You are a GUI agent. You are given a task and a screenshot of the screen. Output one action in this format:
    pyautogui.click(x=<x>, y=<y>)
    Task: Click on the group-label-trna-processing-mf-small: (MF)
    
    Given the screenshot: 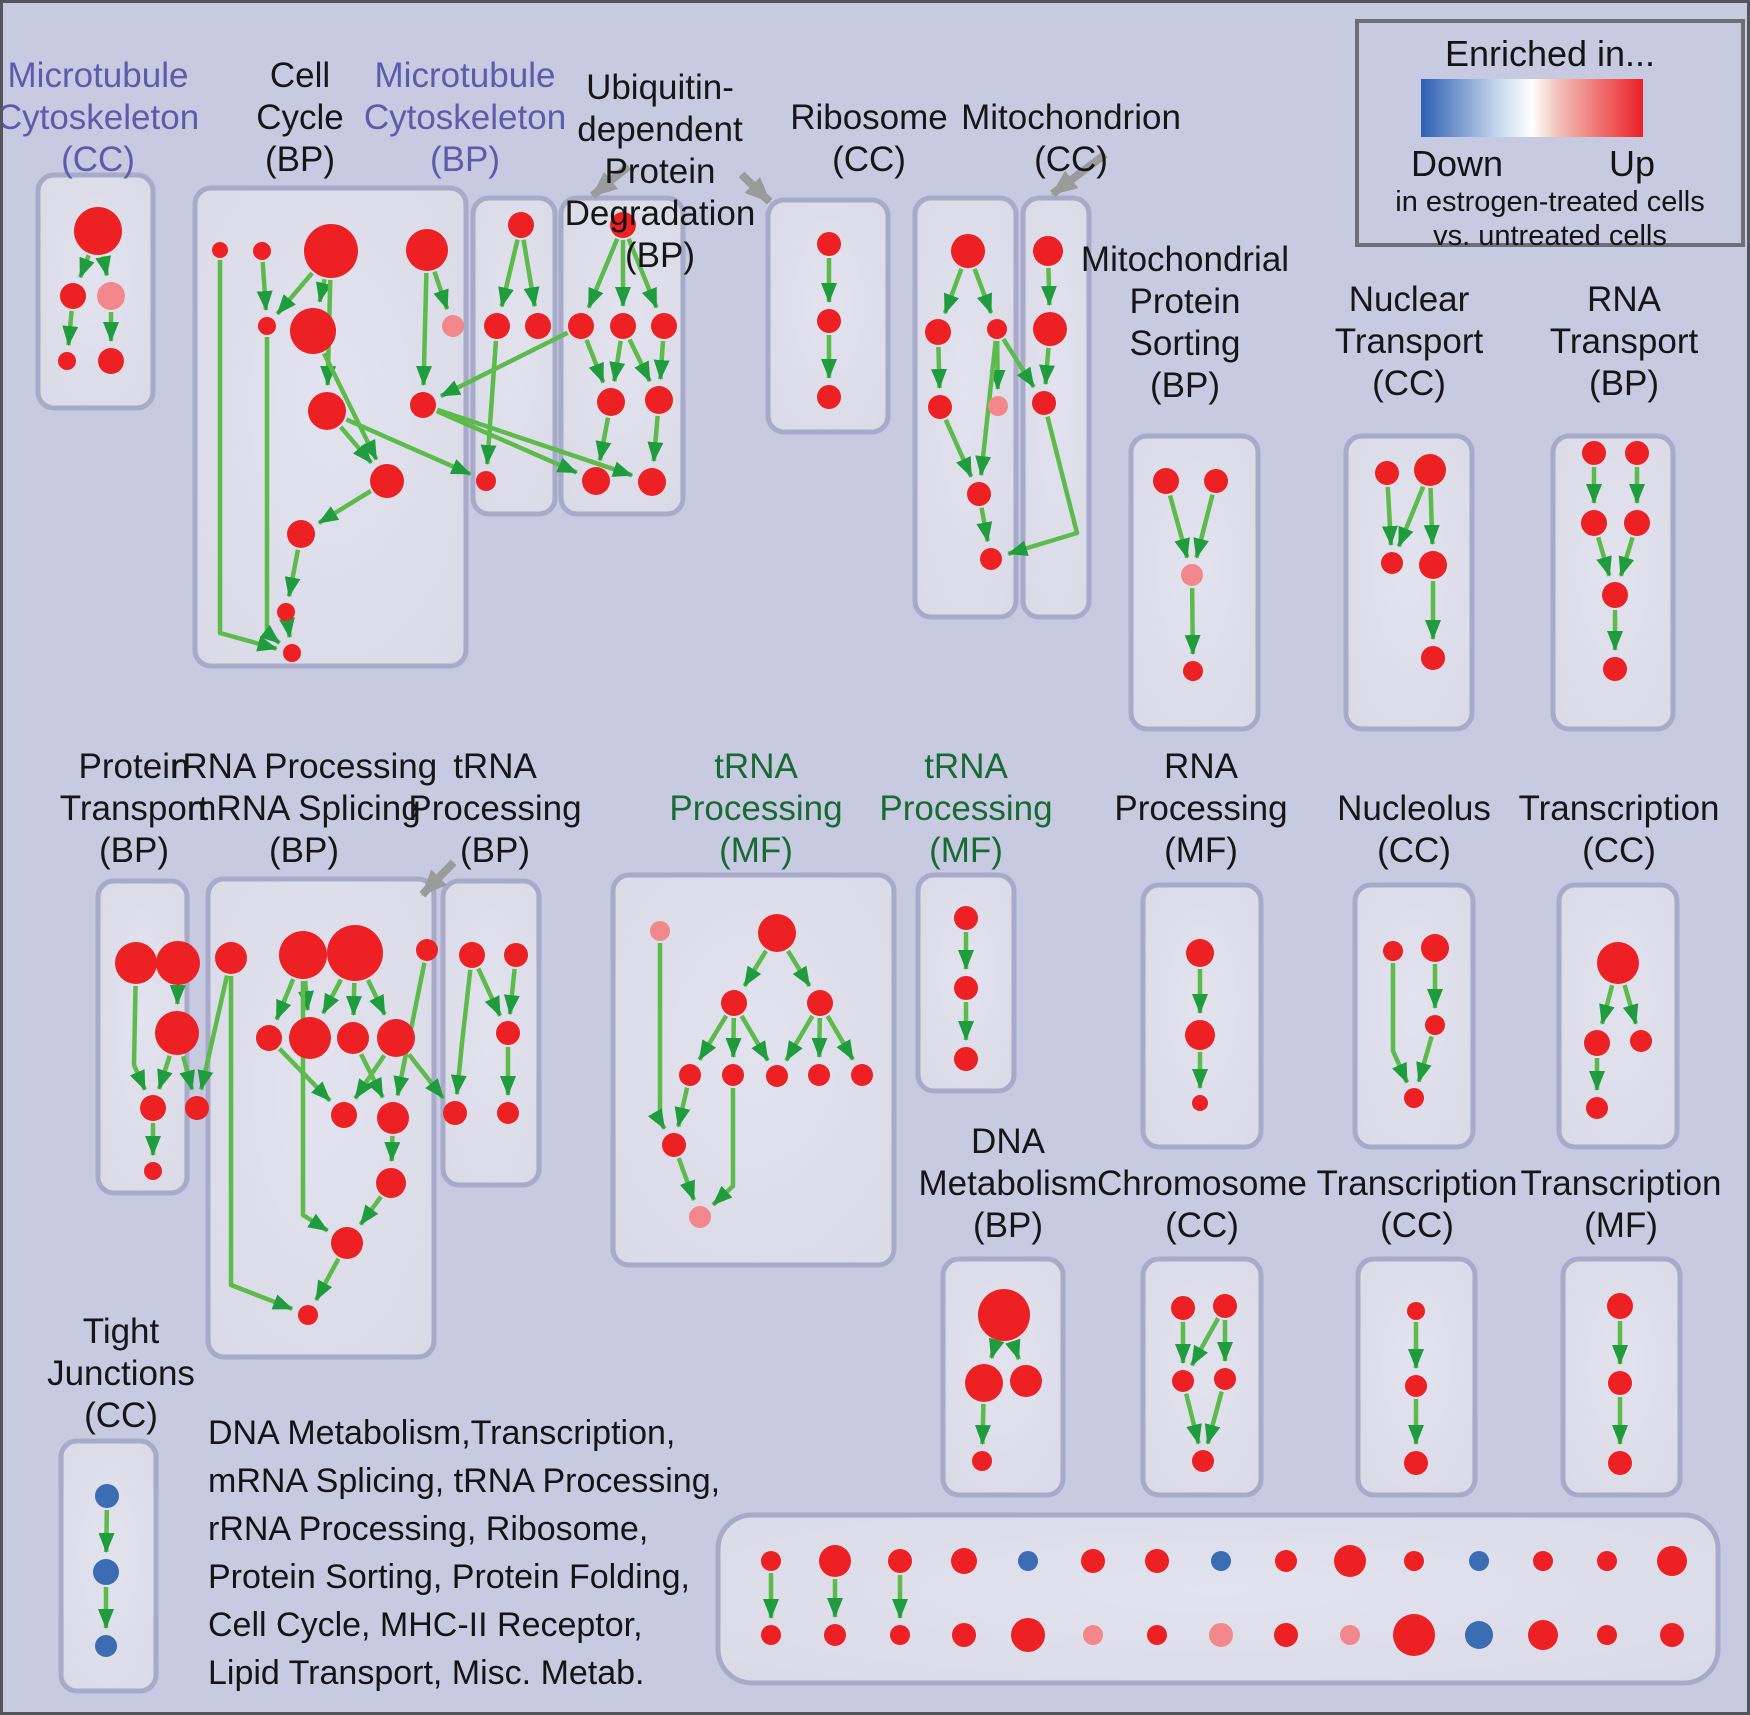 What is the action you would take?
    pyautogui.click(x=966, y=850)
    